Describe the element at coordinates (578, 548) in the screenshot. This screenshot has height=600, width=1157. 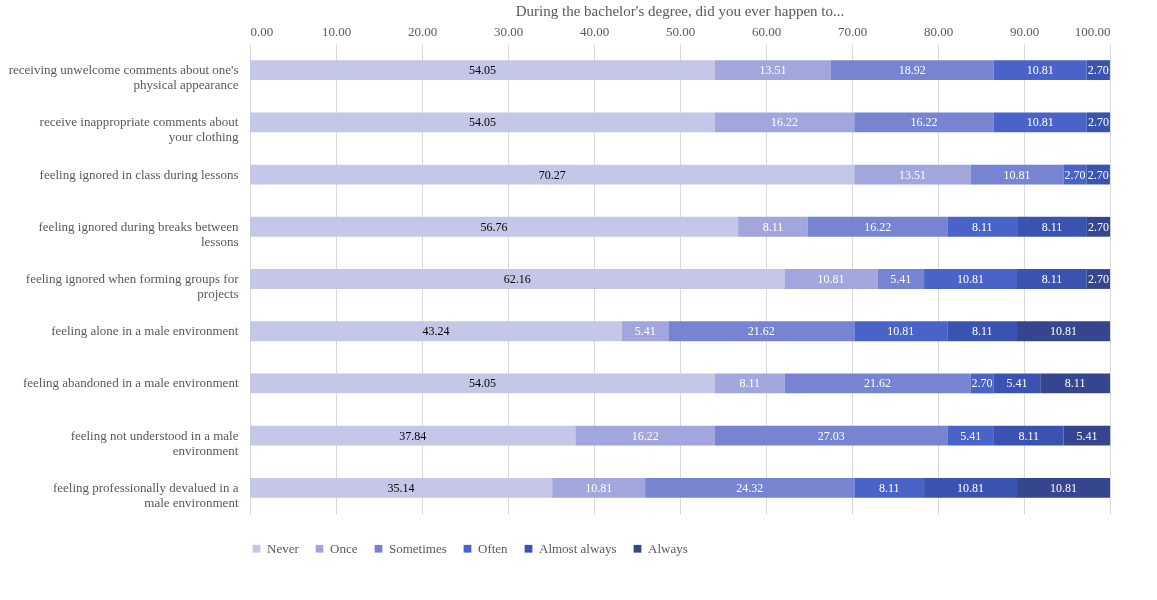
I see `legend-label: Almost always` at that location.